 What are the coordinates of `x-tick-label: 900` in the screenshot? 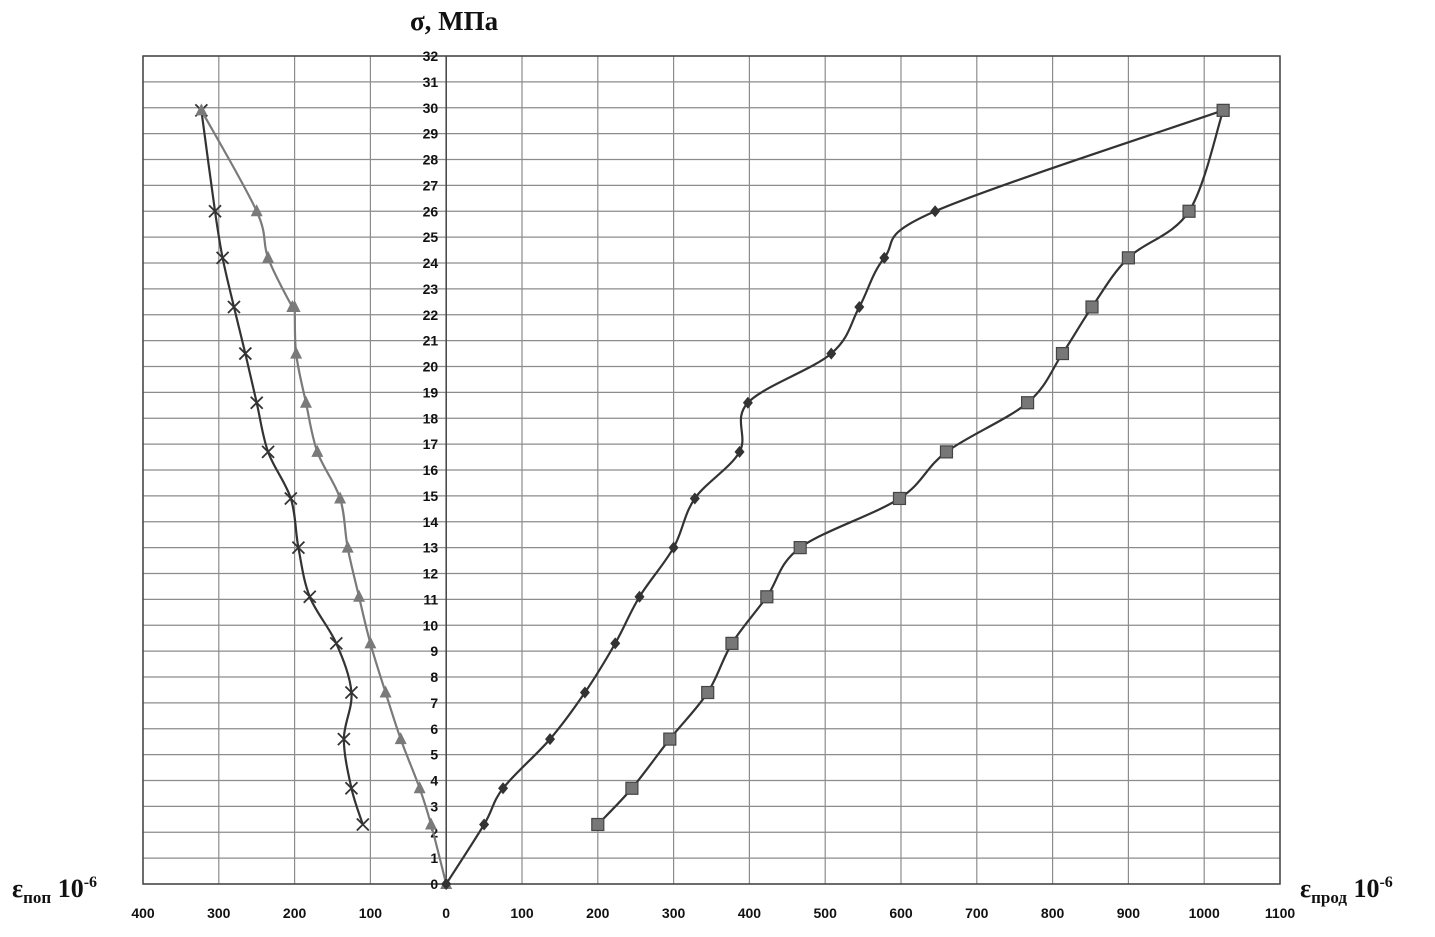 It's located at (1129, 913).